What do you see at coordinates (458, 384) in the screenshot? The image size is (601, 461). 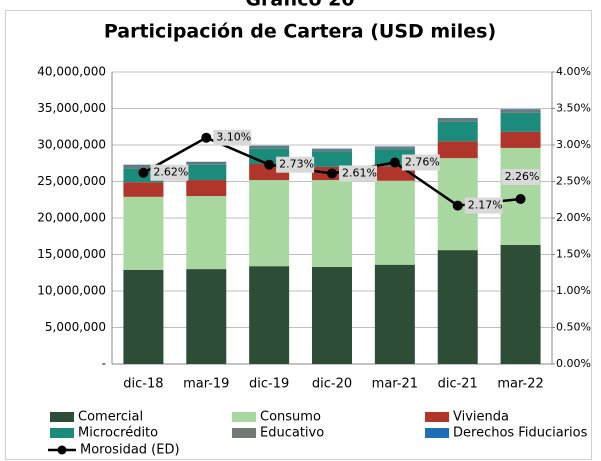 I see `x-tick-label: dic-21` at bounding box center [458, 384].